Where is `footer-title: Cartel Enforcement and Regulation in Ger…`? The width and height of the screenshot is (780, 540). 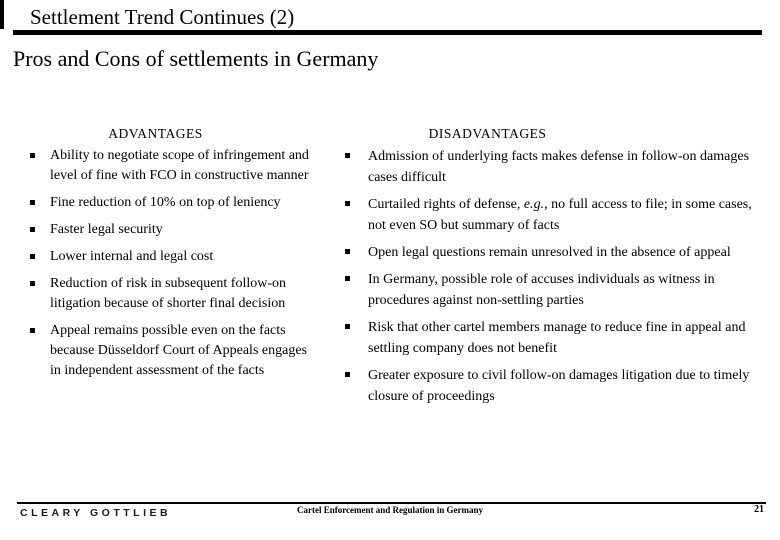
footer-title: Cartel Enforcement and Regulation in Ger… is located at coordinates (390, 510).